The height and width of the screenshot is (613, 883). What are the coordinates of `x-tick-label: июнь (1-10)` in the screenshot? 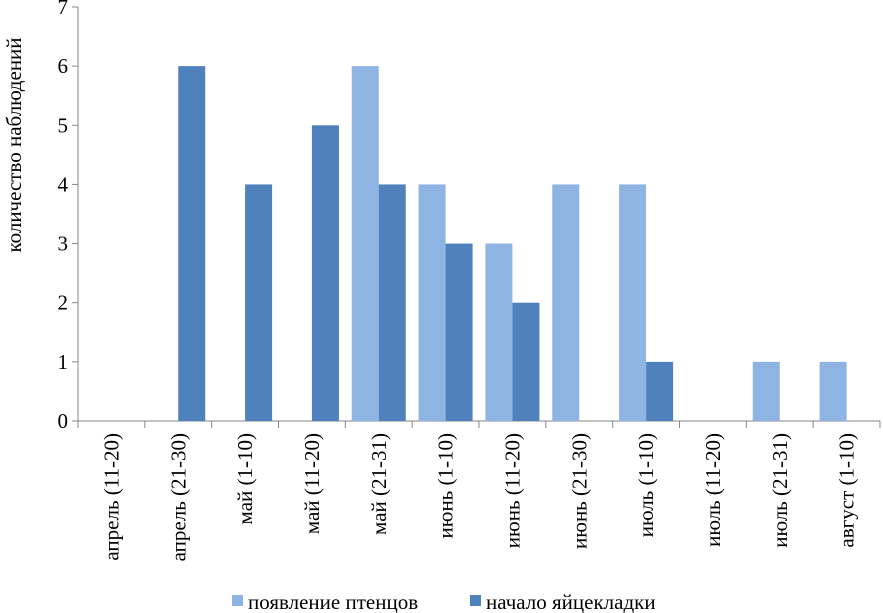 It's located at (446, 485).